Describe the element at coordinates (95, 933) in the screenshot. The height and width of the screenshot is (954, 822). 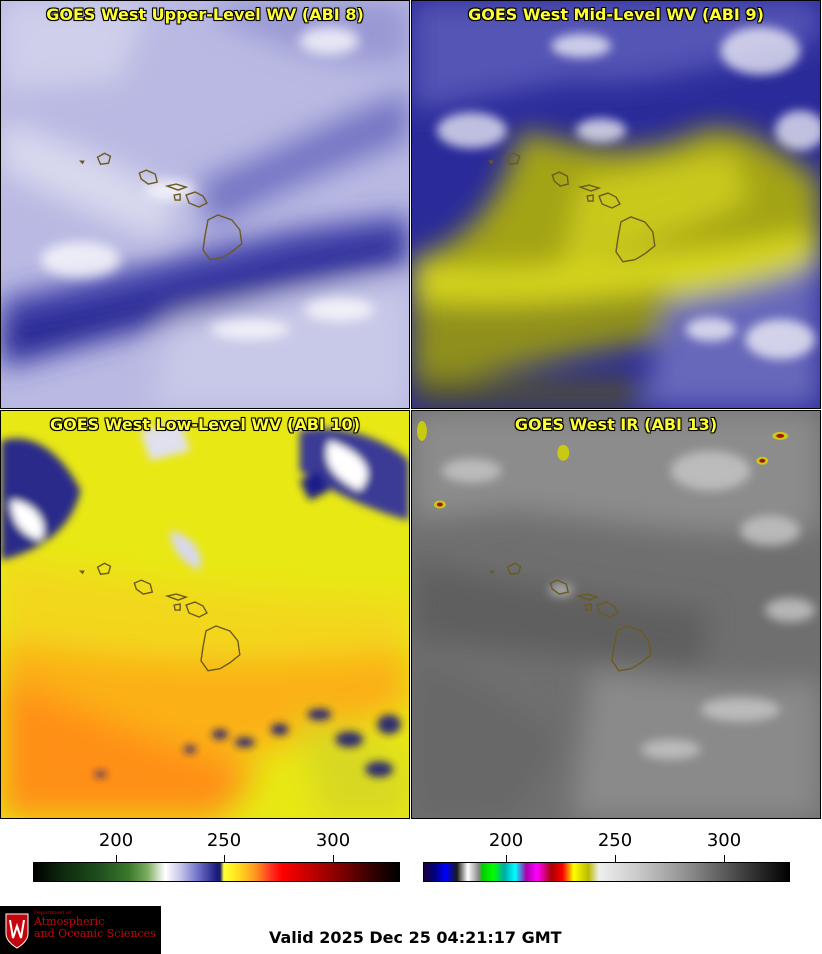
I see `logo-line-3: and Oceanic Sciences` at that location.